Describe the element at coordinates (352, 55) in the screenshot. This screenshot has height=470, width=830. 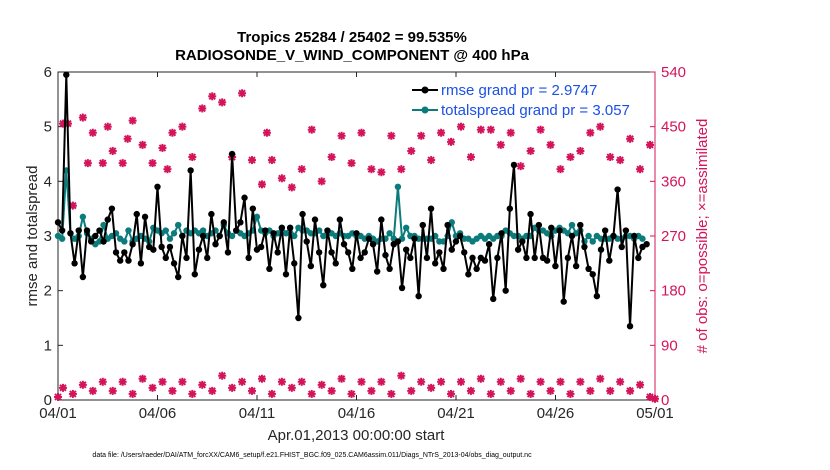
I see `chart-subtitle: RADIOSONDE_V_WIND_COMPONENT @ 400 hPa` at that location.